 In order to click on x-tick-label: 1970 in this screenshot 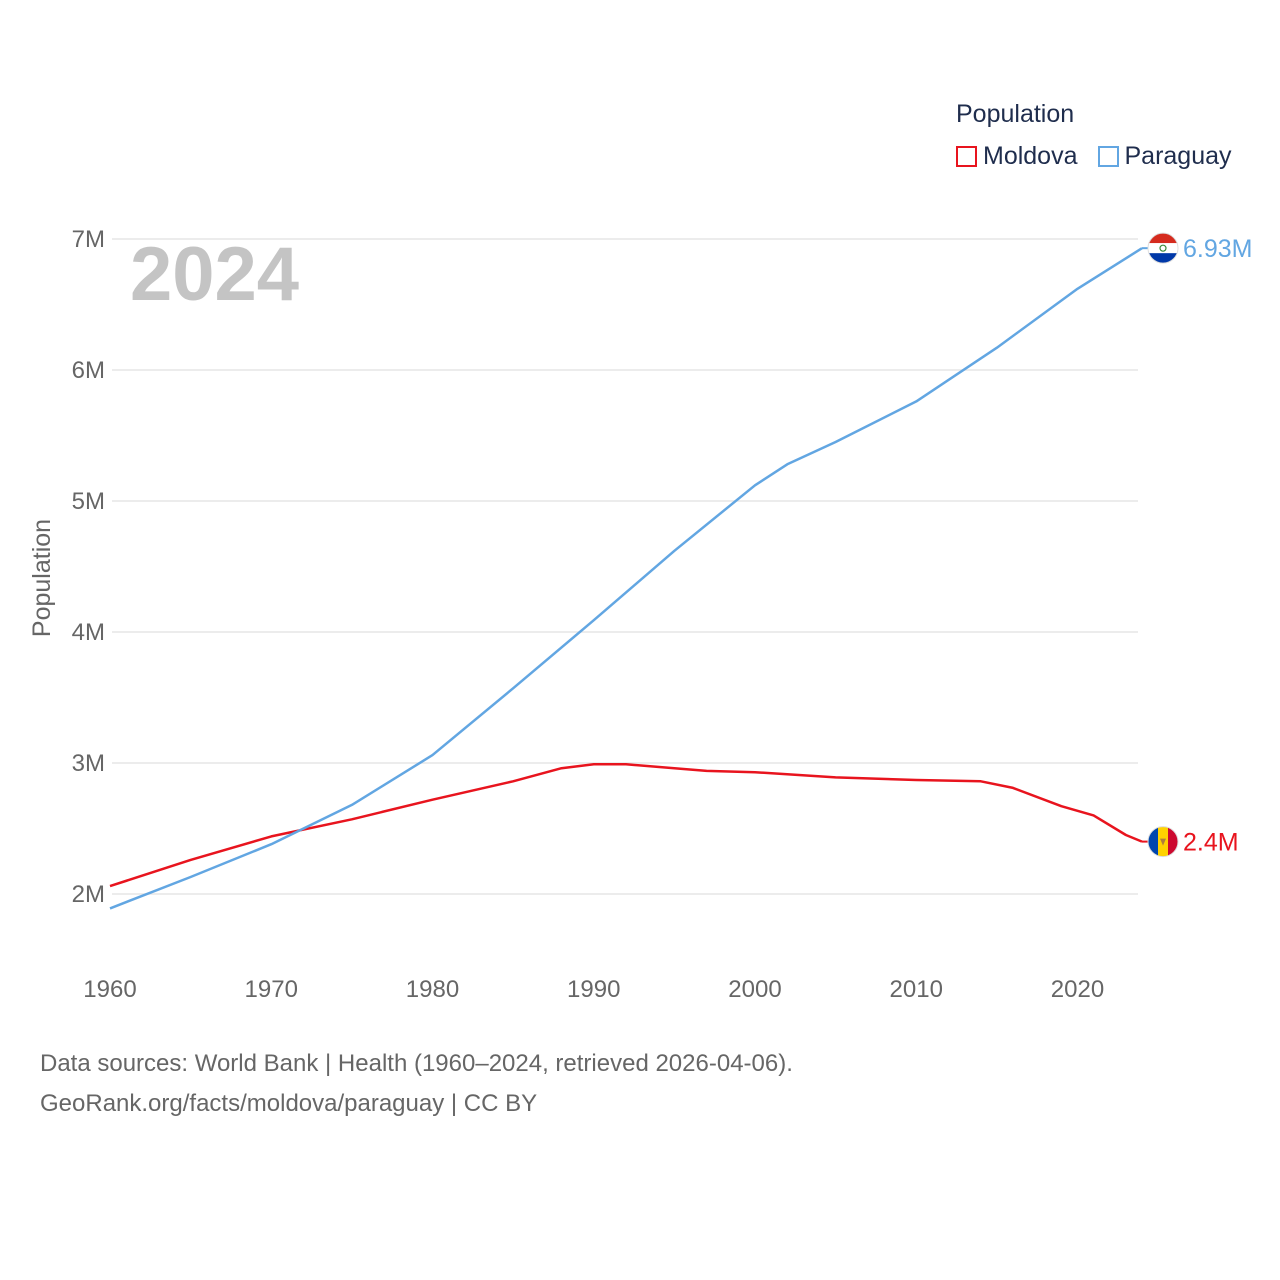, I will do `click(271, 989)`.